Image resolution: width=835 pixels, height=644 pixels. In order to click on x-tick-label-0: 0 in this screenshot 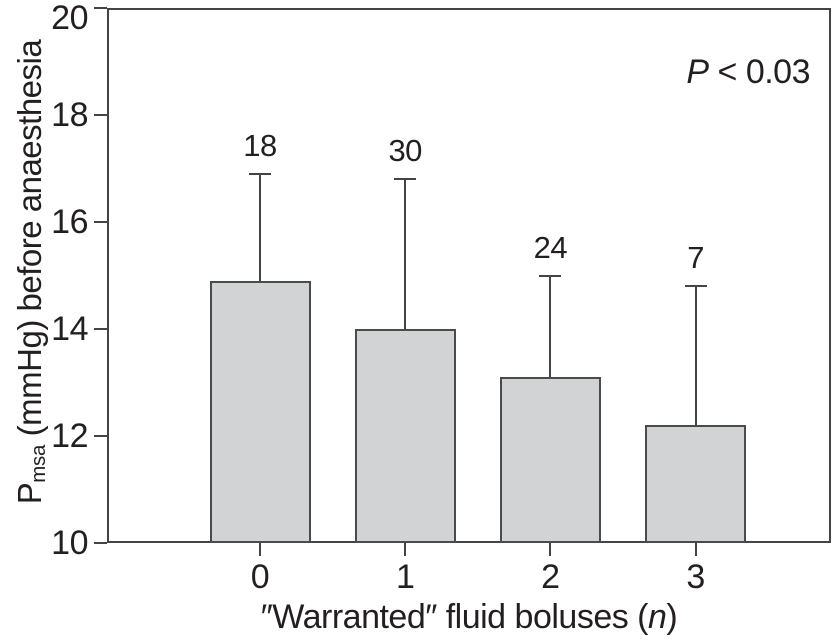, I will do `click(260, 577)`.